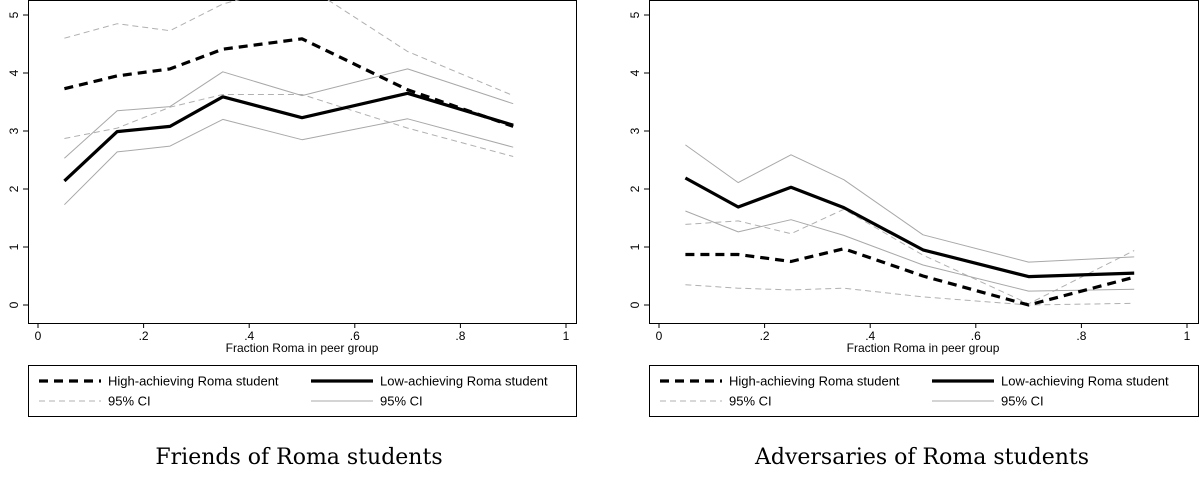  Describe the element at coordinates (921, 457) in the screenshot. I see `chart-title: Adversaries of Roma students` at that location.